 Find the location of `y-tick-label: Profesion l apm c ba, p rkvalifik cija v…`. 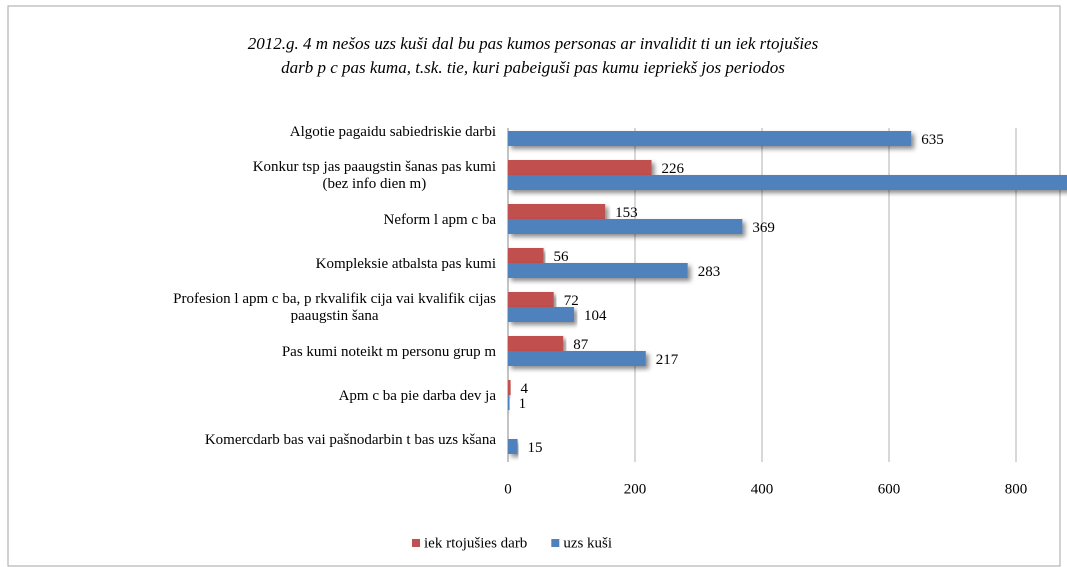

y-tick-label: Profesion l apm c ba, p rkvalifik cija v… is located at coordinates (334, 307).